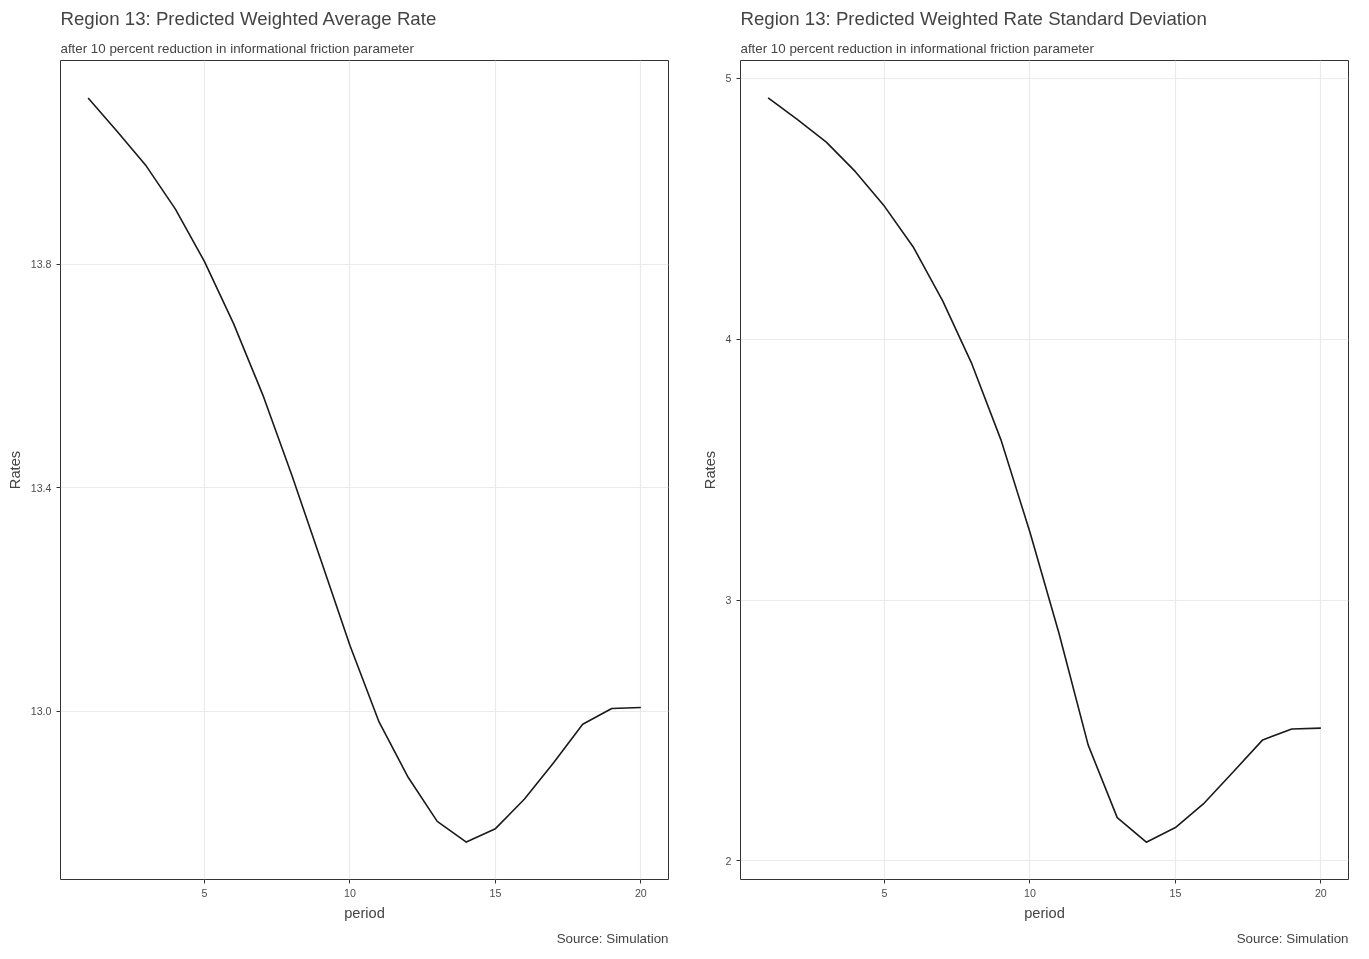  What do you see at coordinates (728, 78) in the screenshot?
I see `y-tick-label: 5` at bounding box center [728, 78].